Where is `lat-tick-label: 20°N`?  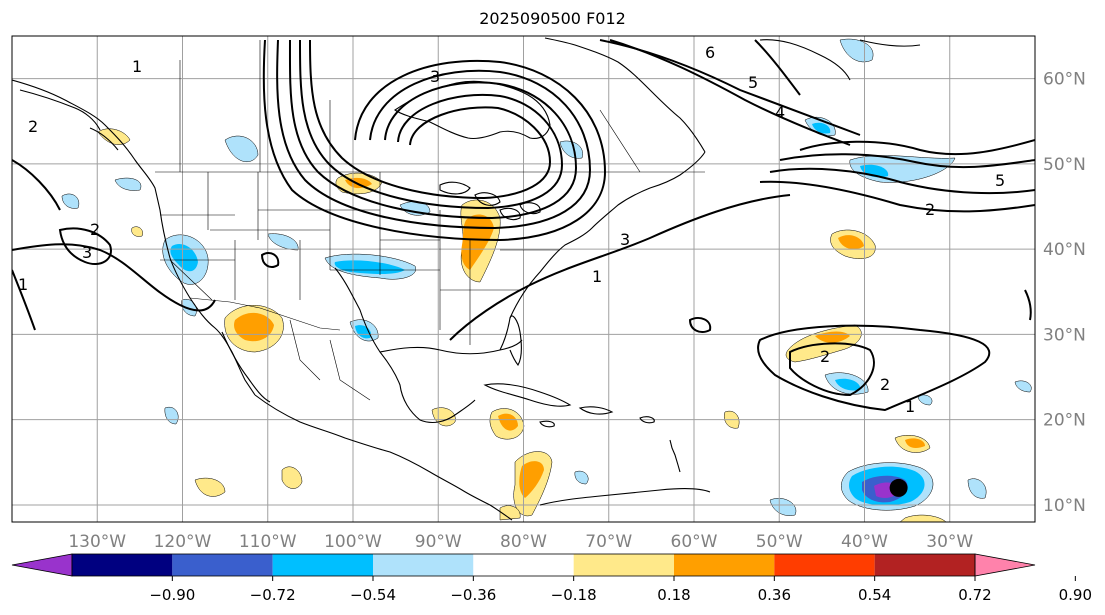
lat-tick-label: 20°N is located at coordinates (1064, 421).